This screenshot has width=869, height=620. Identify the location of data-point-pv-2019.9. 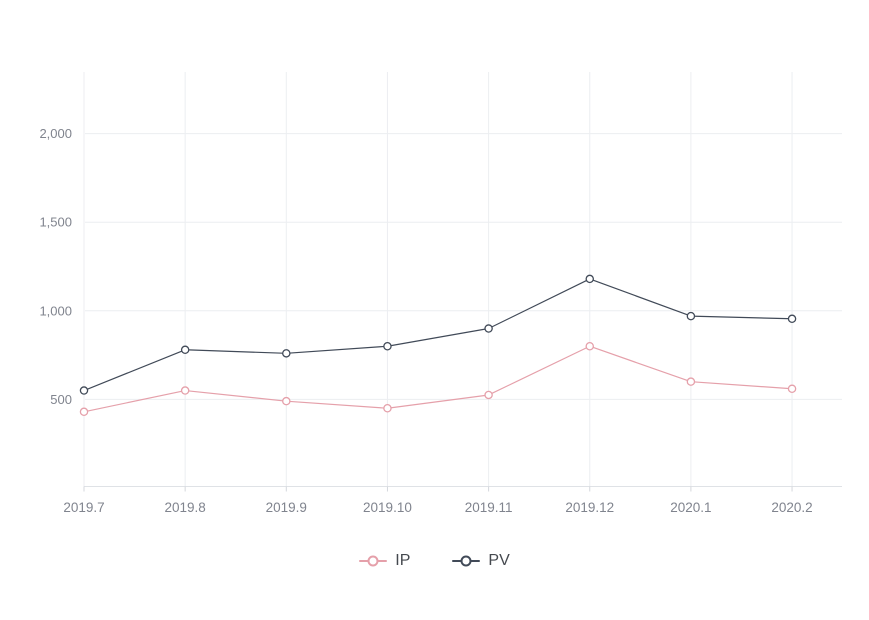
(286, 353).